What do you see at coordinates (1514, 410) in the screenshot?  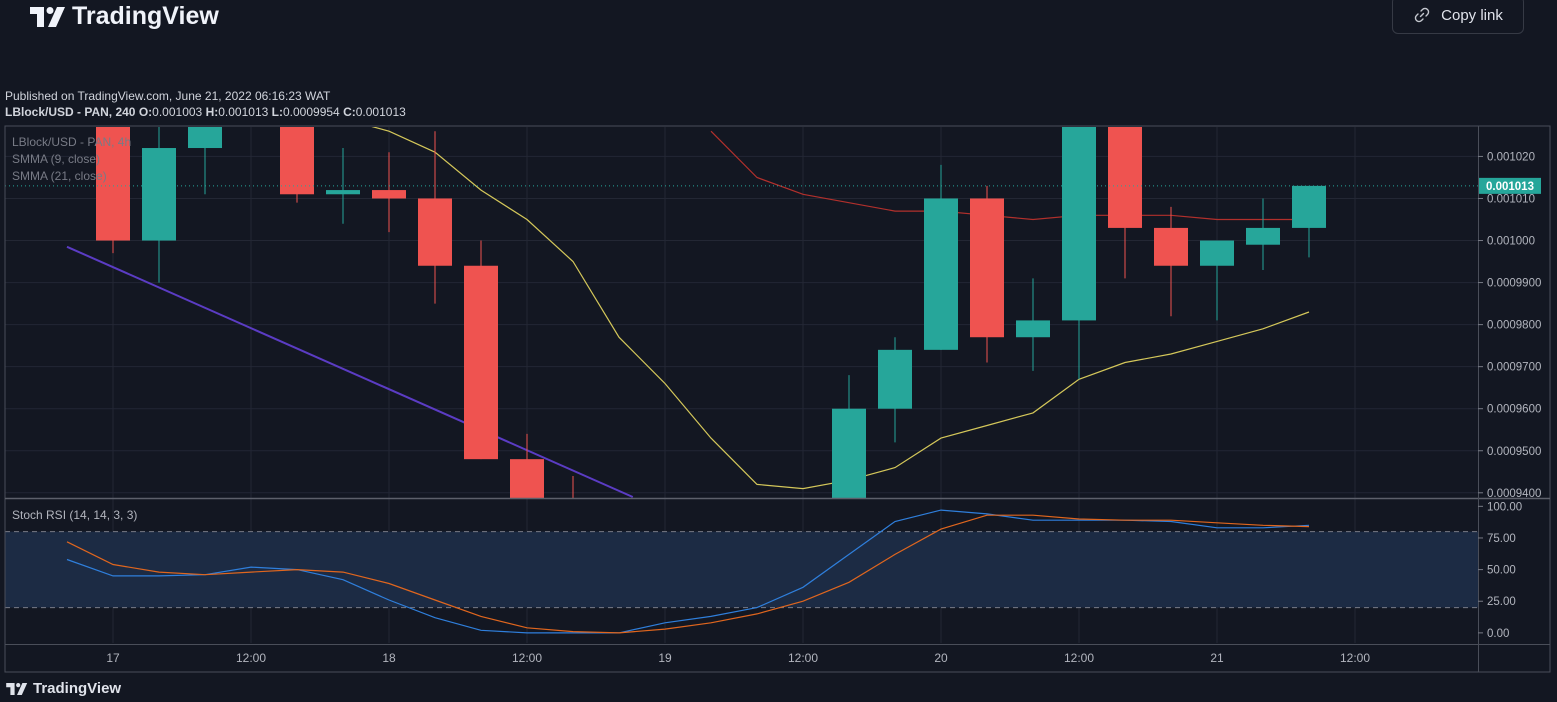 I see `y-tick-label: 0.0009600` at bounding box center [1514, 410].